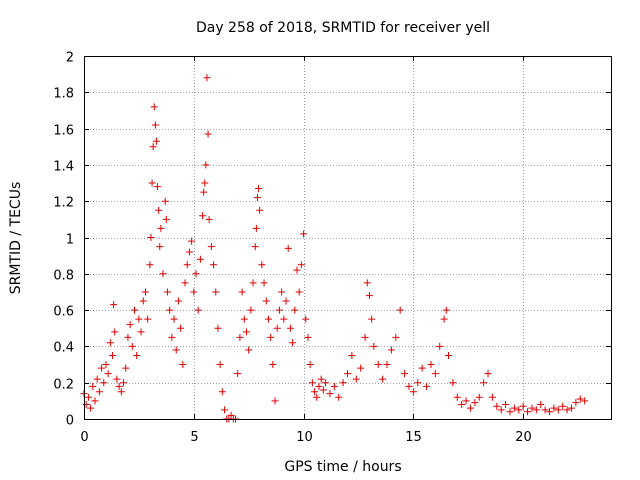 The height and width of the screenshot is (480, 640). Describe the element at coordinates (63, 276) in the screenshot. I see `y-tick-label: 0.8` at that location.